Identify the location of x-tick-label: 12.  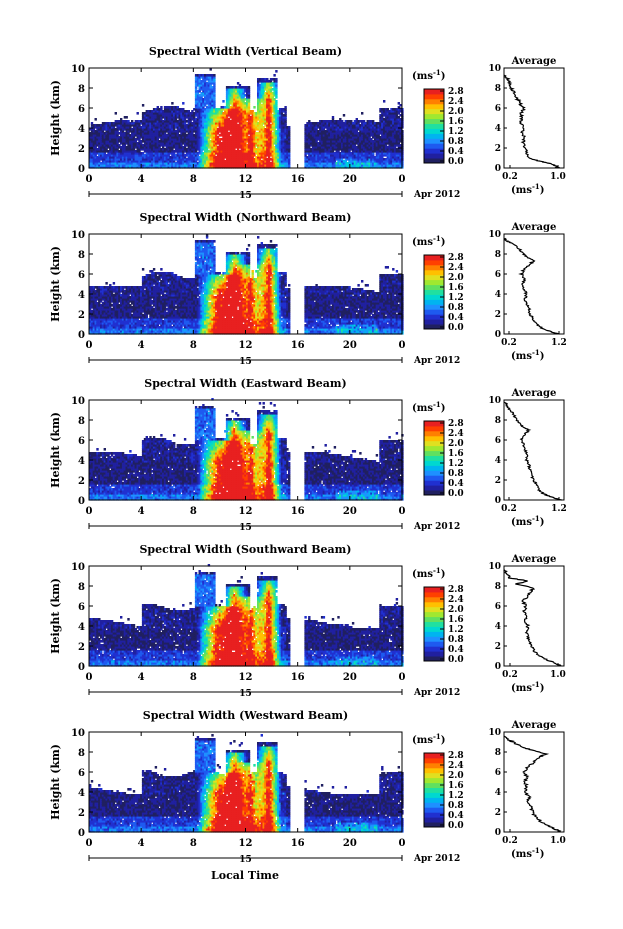
(246, 179).